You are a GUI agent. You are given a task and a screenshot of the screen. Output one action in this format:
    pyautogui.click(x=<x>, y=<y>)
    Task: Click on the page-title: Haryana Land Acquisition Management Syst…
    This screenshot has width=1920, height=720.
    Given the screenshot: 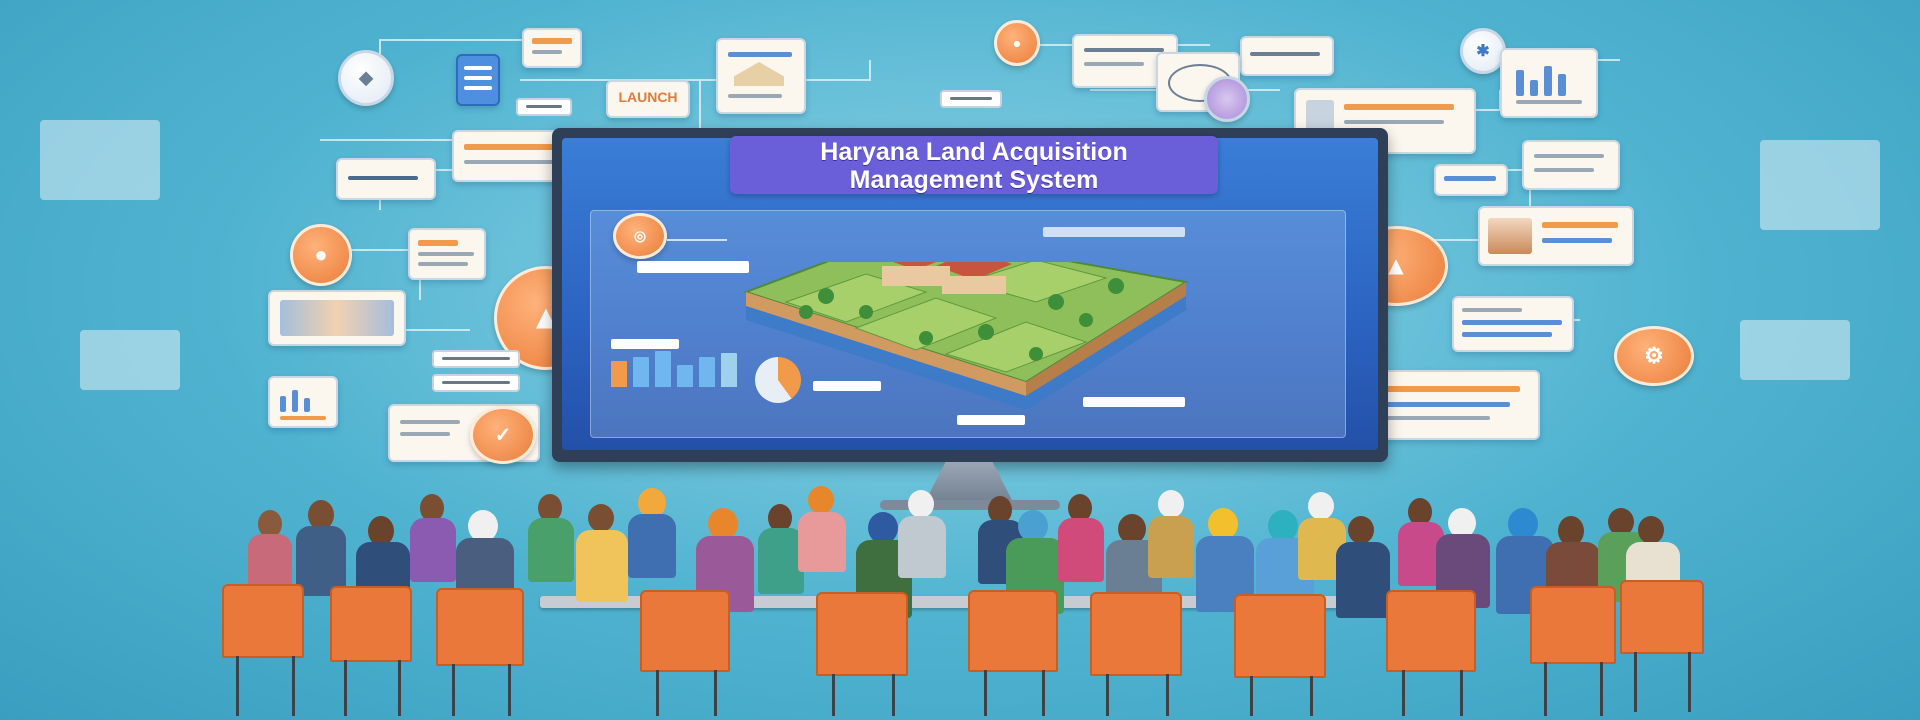 What is the action you would take?
    pyautogui.click(x=974, y=165)
    